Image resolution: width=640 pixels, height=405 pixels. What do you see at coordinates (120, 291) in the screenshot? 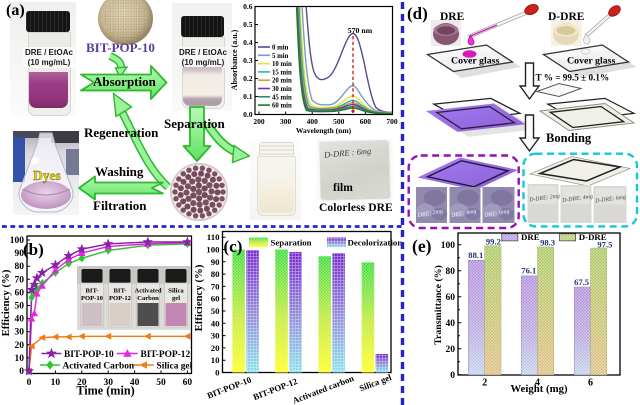
I see `svg-text: BIT-` at bounding box center [120, 291].